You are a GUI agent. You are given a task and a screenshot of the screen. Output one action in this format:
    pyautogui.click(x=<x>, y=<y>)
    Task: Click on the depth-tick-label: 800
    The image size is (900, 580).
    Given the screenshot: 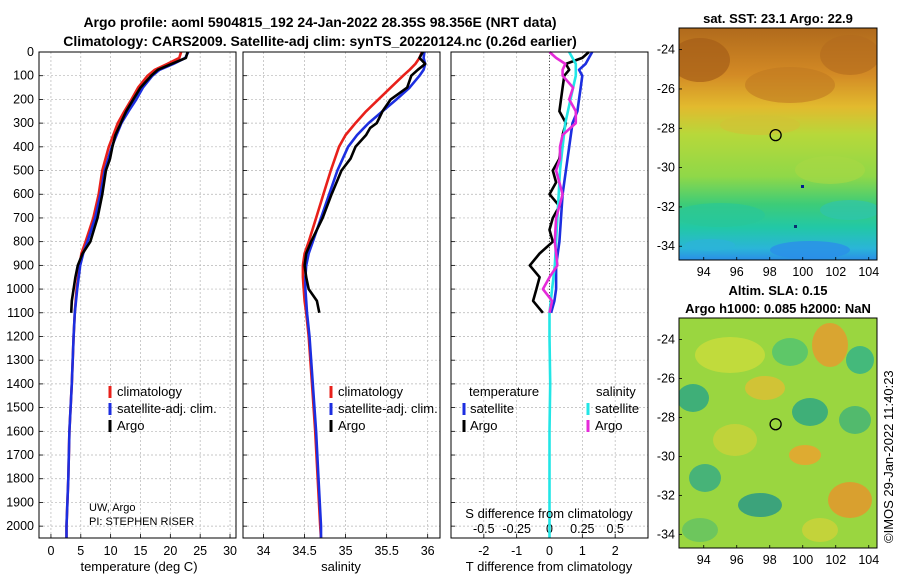 What is the action you would take?
    pyautogui.click(x=23, y=242)
    